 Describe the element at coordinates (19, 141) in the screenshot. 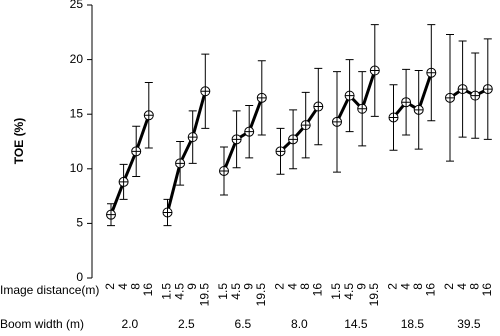

I see `y-axis-label: TOE (%)` at that location.